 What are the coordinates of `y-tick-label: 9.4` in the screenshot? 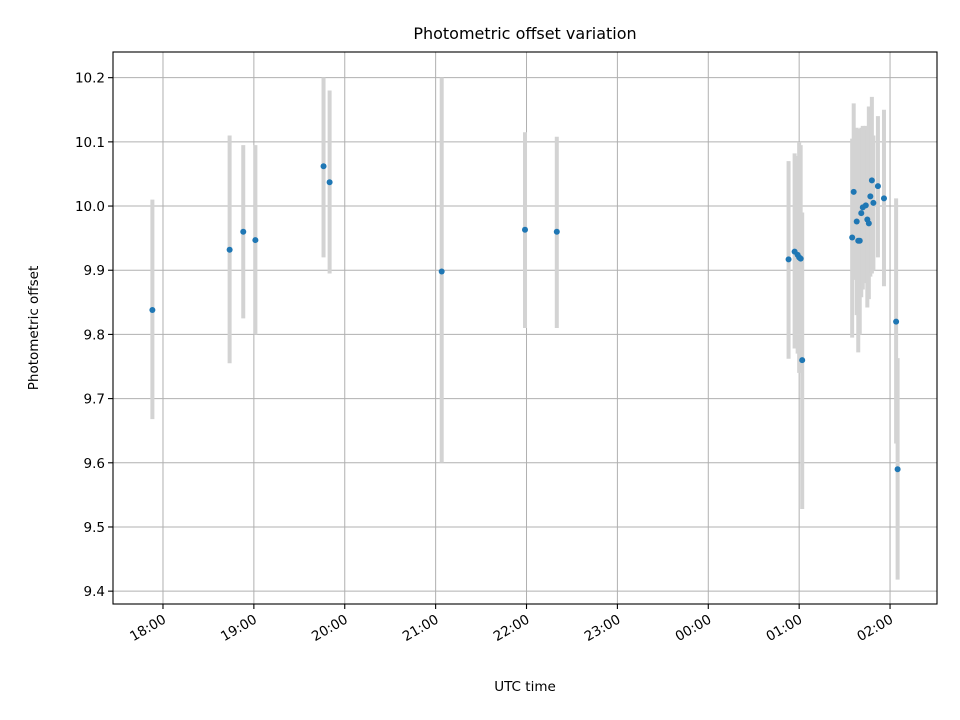 It's located at (94, 592).